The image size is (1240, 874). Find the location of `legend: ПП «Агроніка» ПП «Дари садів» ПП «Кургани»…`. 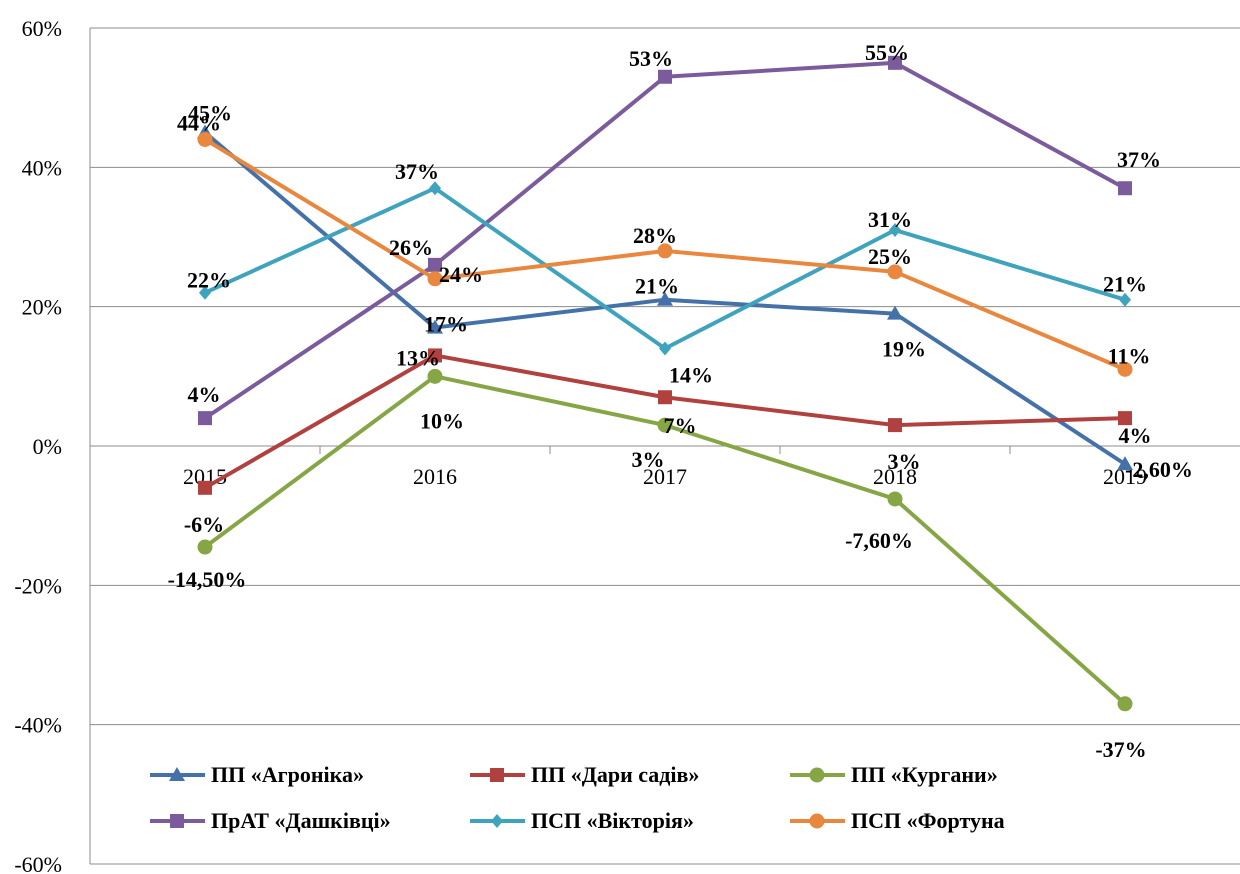

legend: ПП «Агроніка» ПП «Дари садів» ПП «Кургани»… is located at coordinates (577, 797).